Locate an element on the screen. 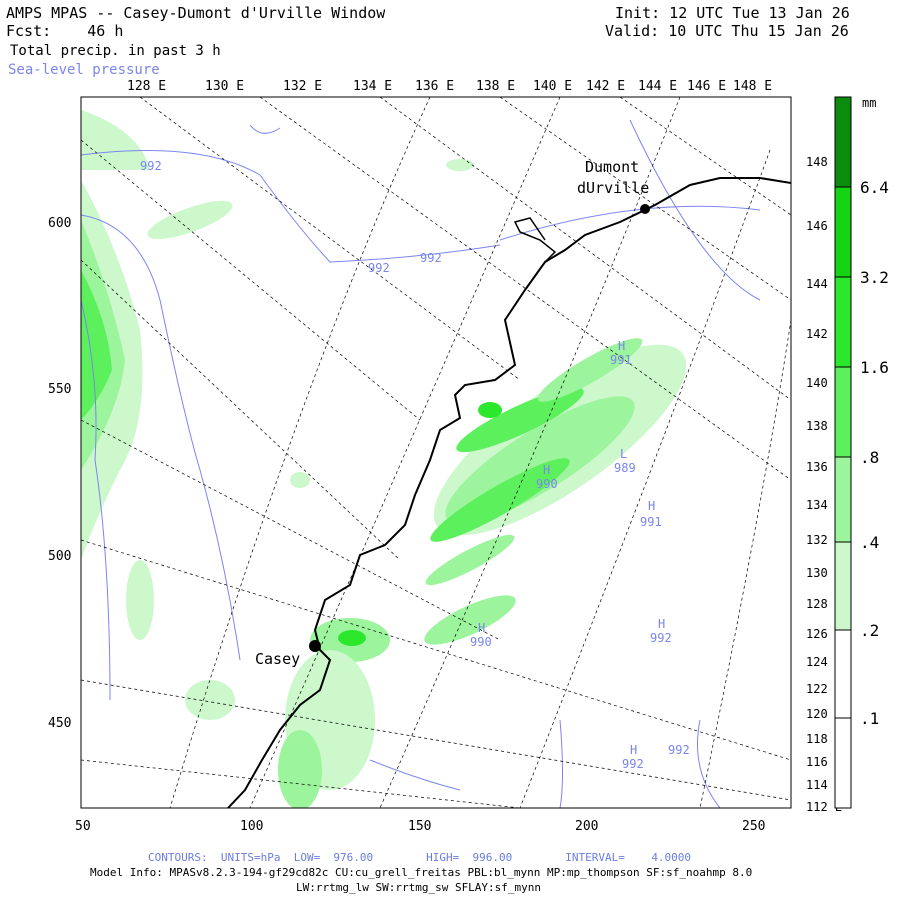 This screenshot has height=900, width=900. lon-label-top: 140 E is located at coordinates (552, 86).